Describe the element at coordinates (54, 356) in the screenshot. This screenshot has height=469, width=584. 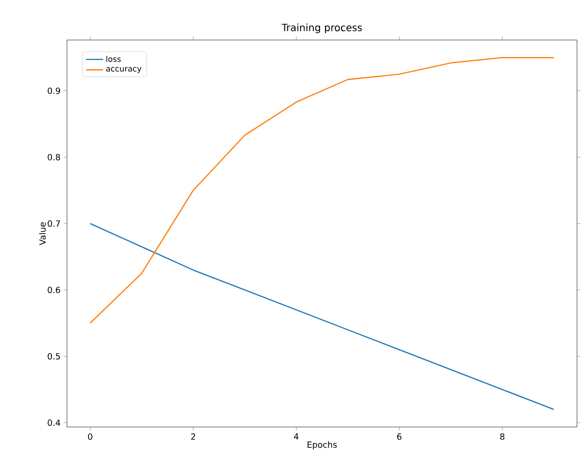
I see `y-tick-label: 0.5` at that location.